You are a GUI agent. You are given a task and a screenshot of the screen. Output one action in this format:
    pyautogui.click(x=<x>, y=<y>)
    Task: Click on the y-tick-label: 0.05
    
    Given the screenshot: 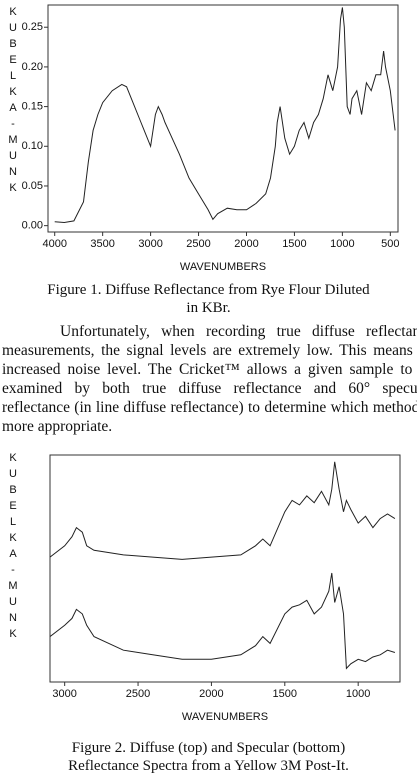 What is the action you would take?
    pyautogui.click(x=32, y=186)
    